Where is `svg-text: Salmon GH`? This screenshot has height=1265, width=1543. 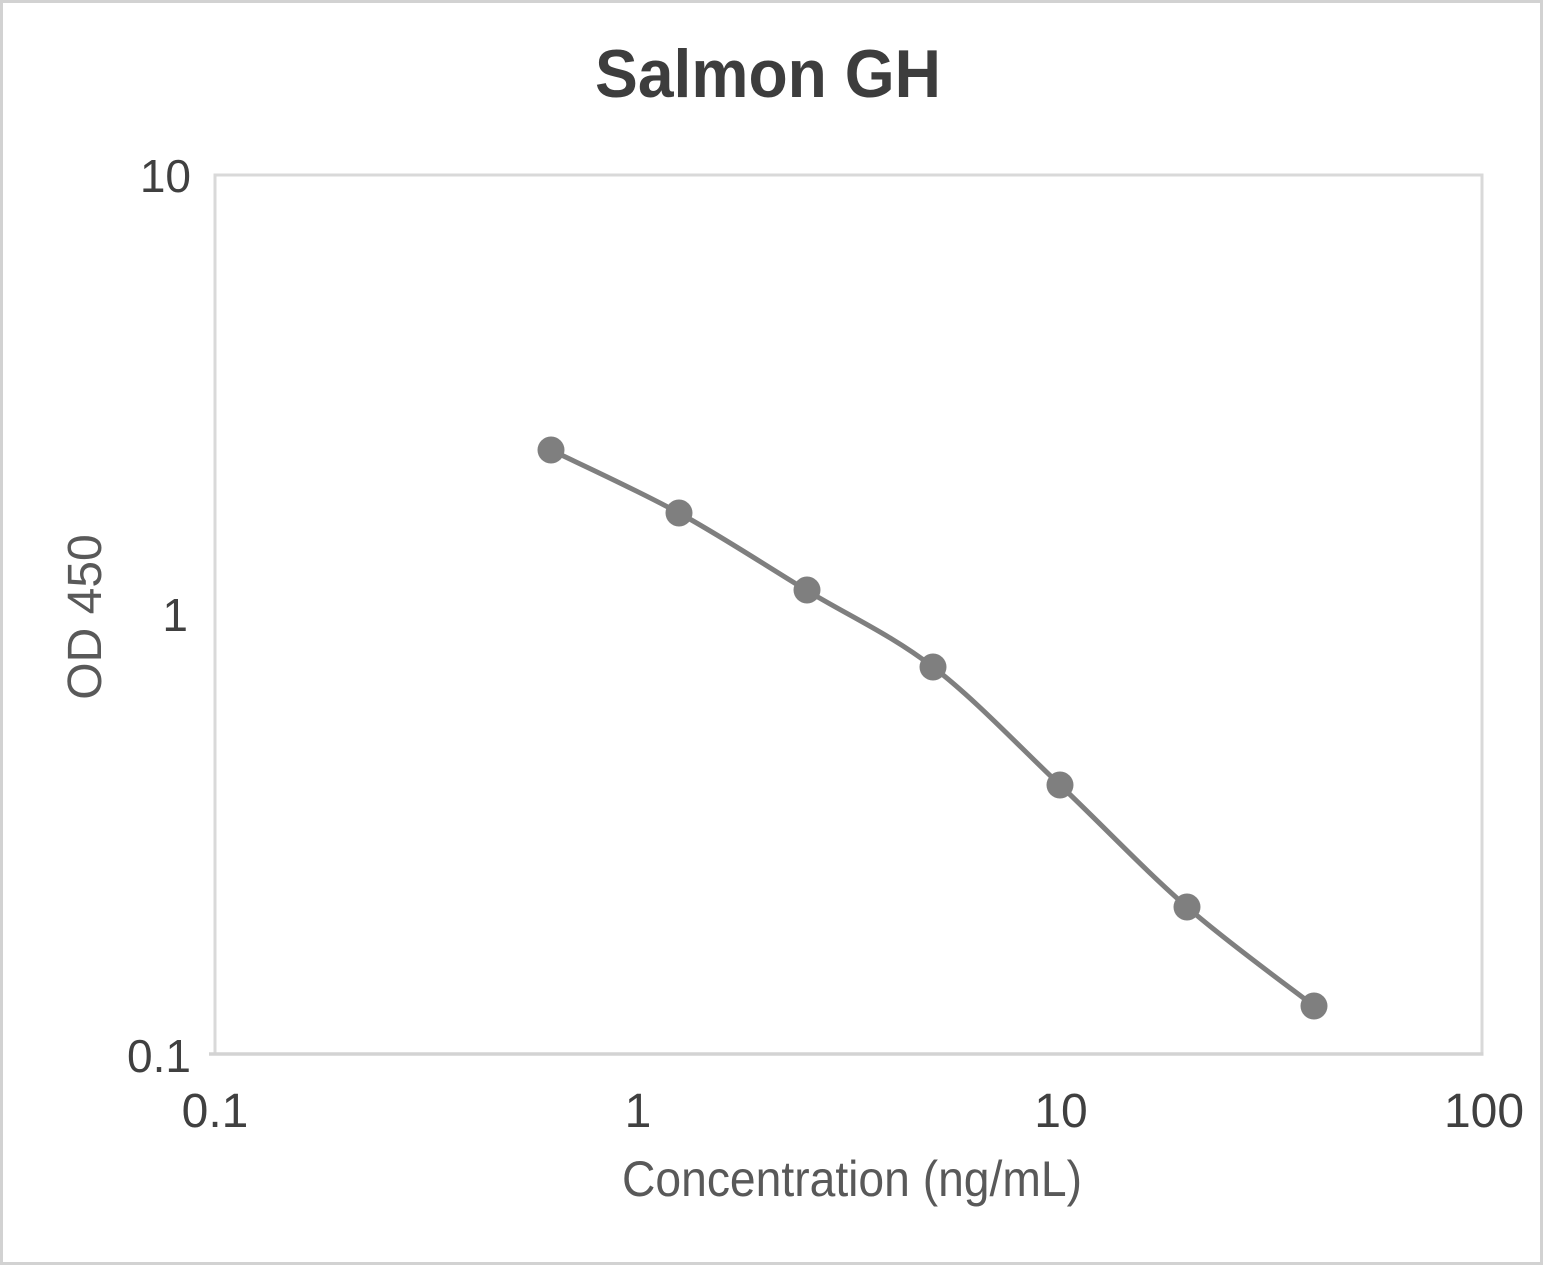
svg-text: Salmon GH is located at coordinates (768, 74).